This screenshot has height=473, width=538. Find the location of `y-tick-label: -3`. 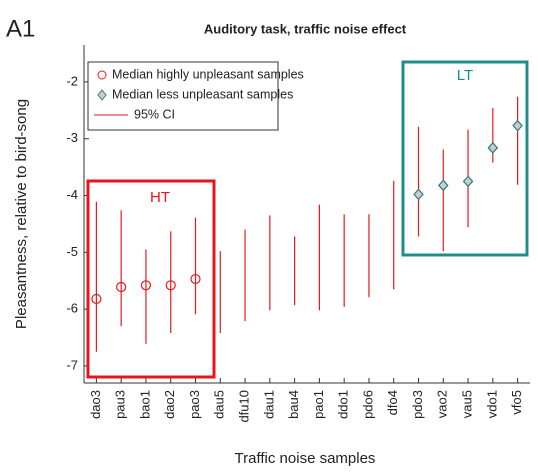

y-tick-label: -3 is located at coordinates (72, 137).